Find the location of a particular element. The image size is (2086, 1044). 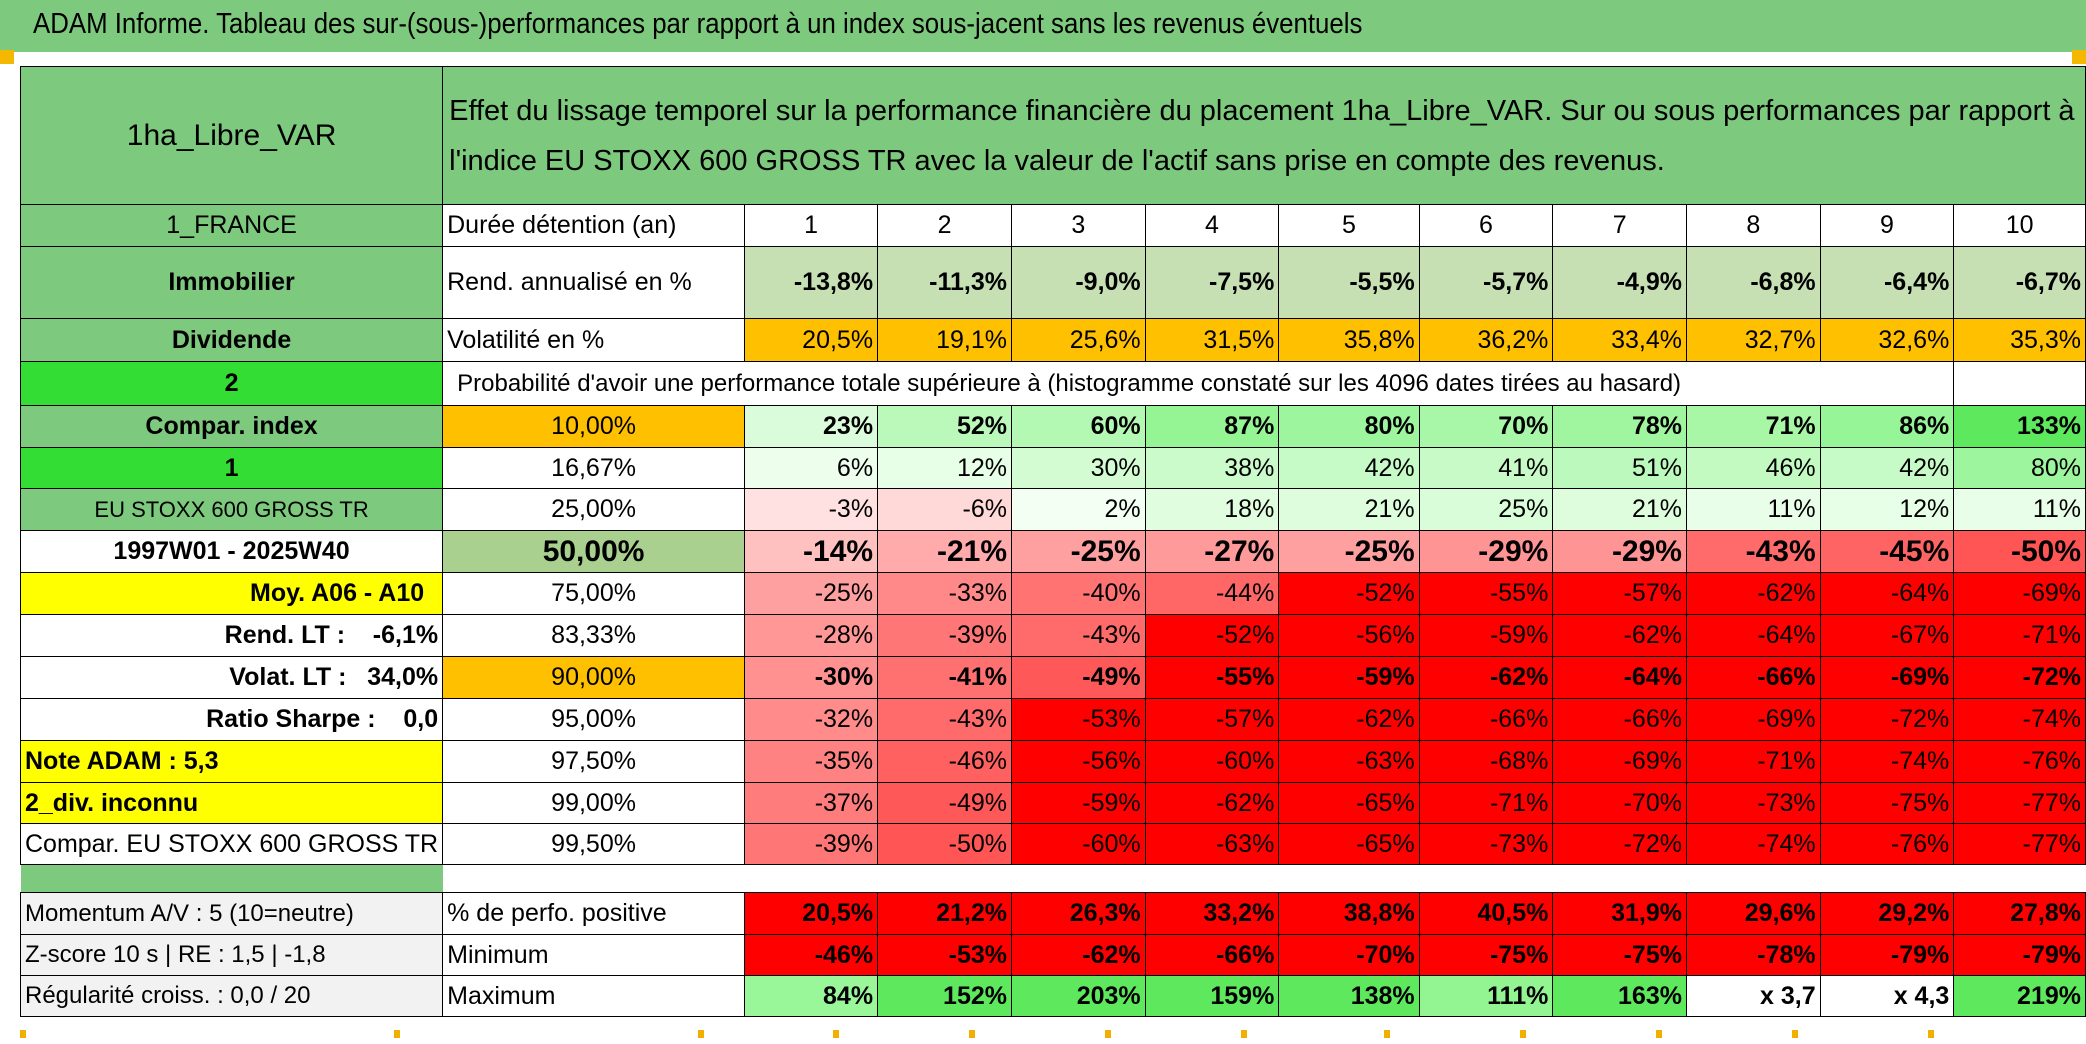

year-header: 9 is located at coordinates (1887, 225).